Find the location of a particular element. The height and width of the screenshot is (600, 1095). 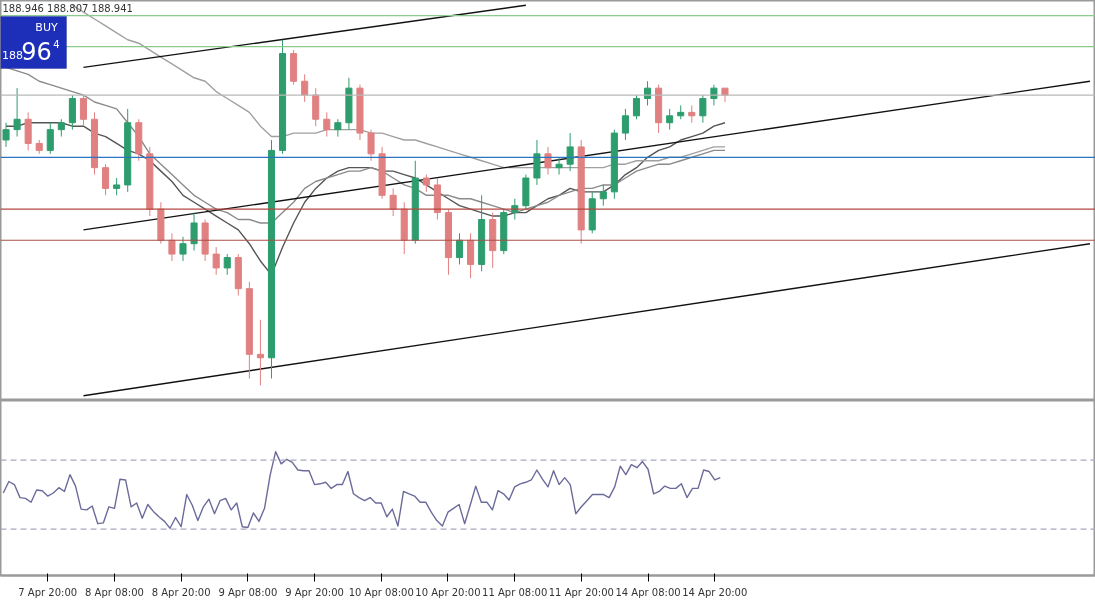

x-tick-label: 10 Apr 20:00 is located at coordinates (448, 592).